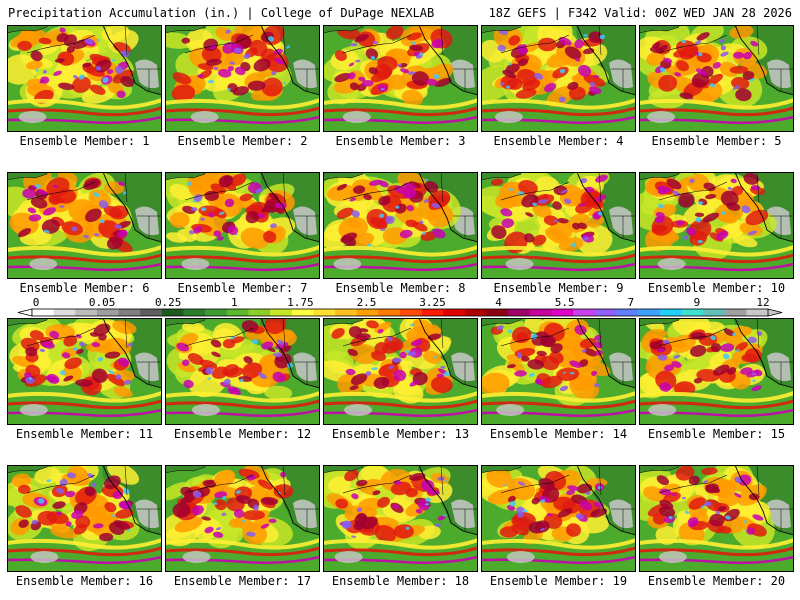  Describe the element at coordinates (558, 581) in the screenshot. I see `ensemble-member-label: Ensemble Member: 19` at that location.